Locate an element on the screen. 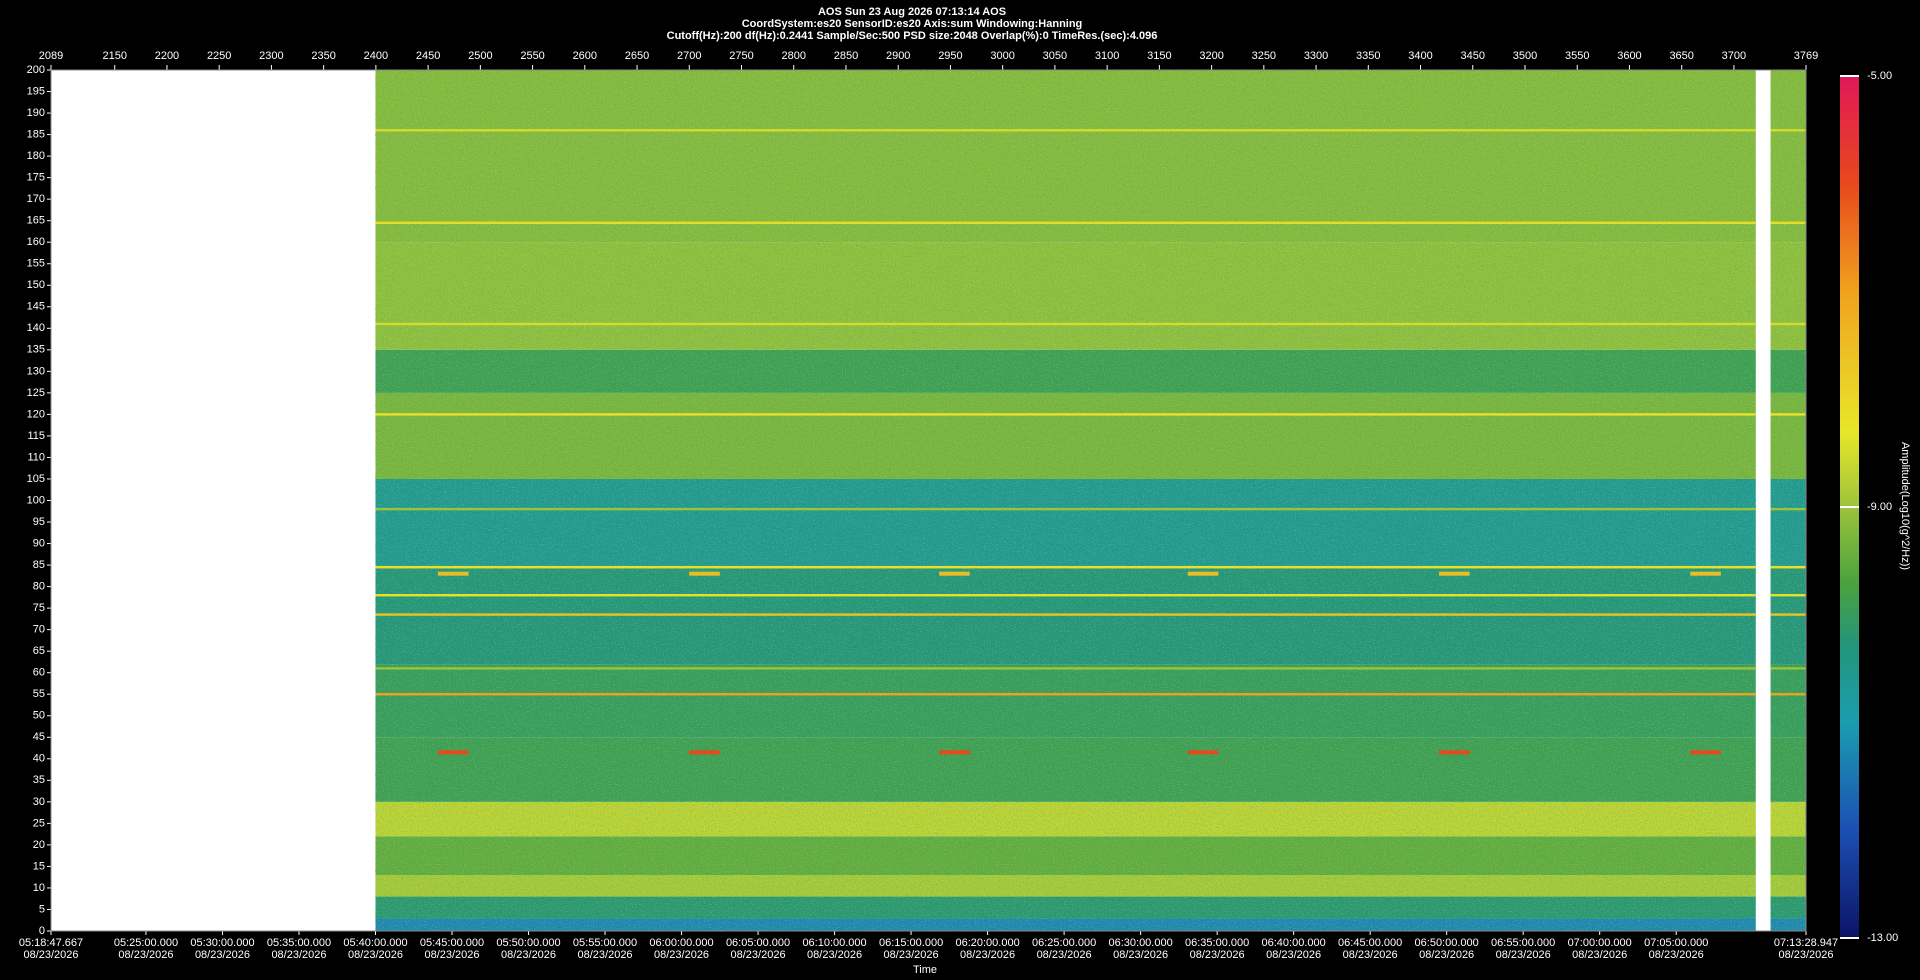 The height and width of the screenshot is (980, 1920). y-tick-label: 140 is located at coordinates (36, 328).